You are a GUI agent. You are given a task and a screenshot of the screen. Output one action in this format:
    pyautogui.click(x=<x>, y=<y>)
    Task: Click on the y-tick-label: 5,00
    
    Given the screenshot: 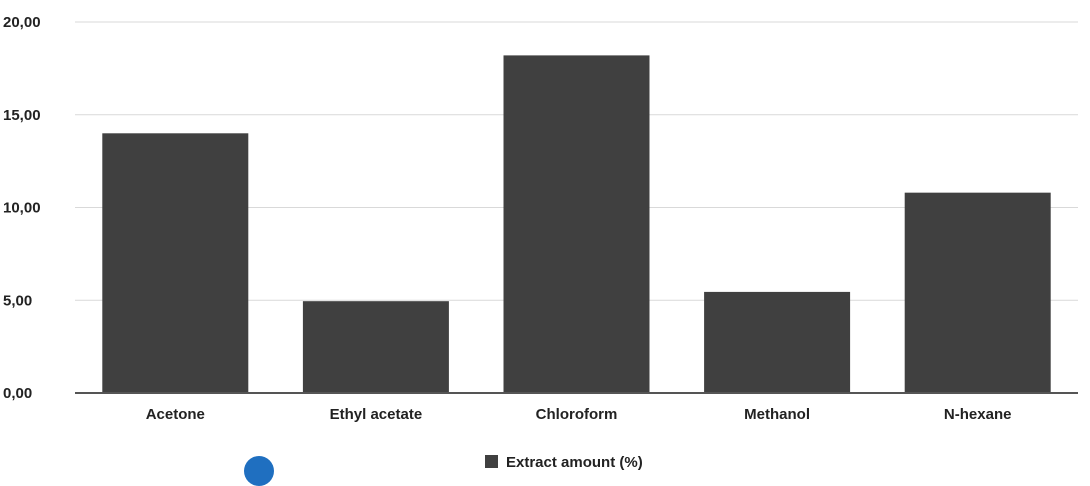 What is the action you would take?
    pyautogui.click(x=17, y=300)
    